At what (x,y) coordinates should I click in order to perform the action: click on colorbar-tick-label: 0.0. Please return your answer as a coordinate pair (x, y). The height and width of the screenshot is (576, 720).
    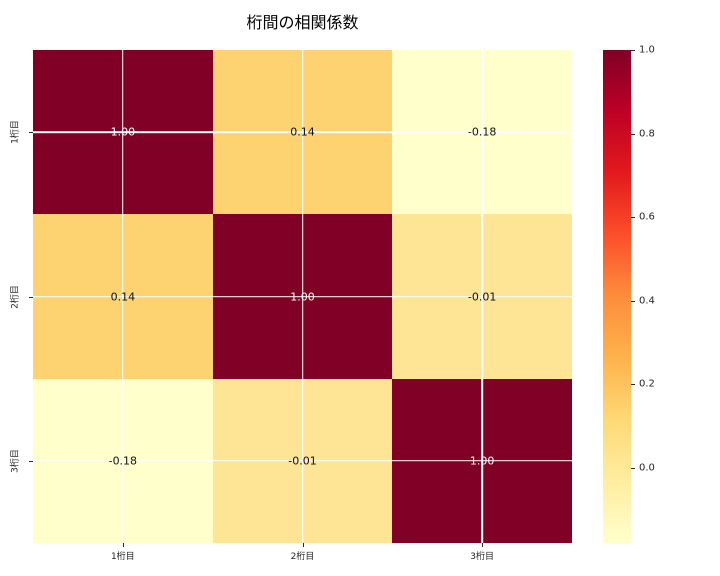
    Looking at the image, I should click on (647, 468).